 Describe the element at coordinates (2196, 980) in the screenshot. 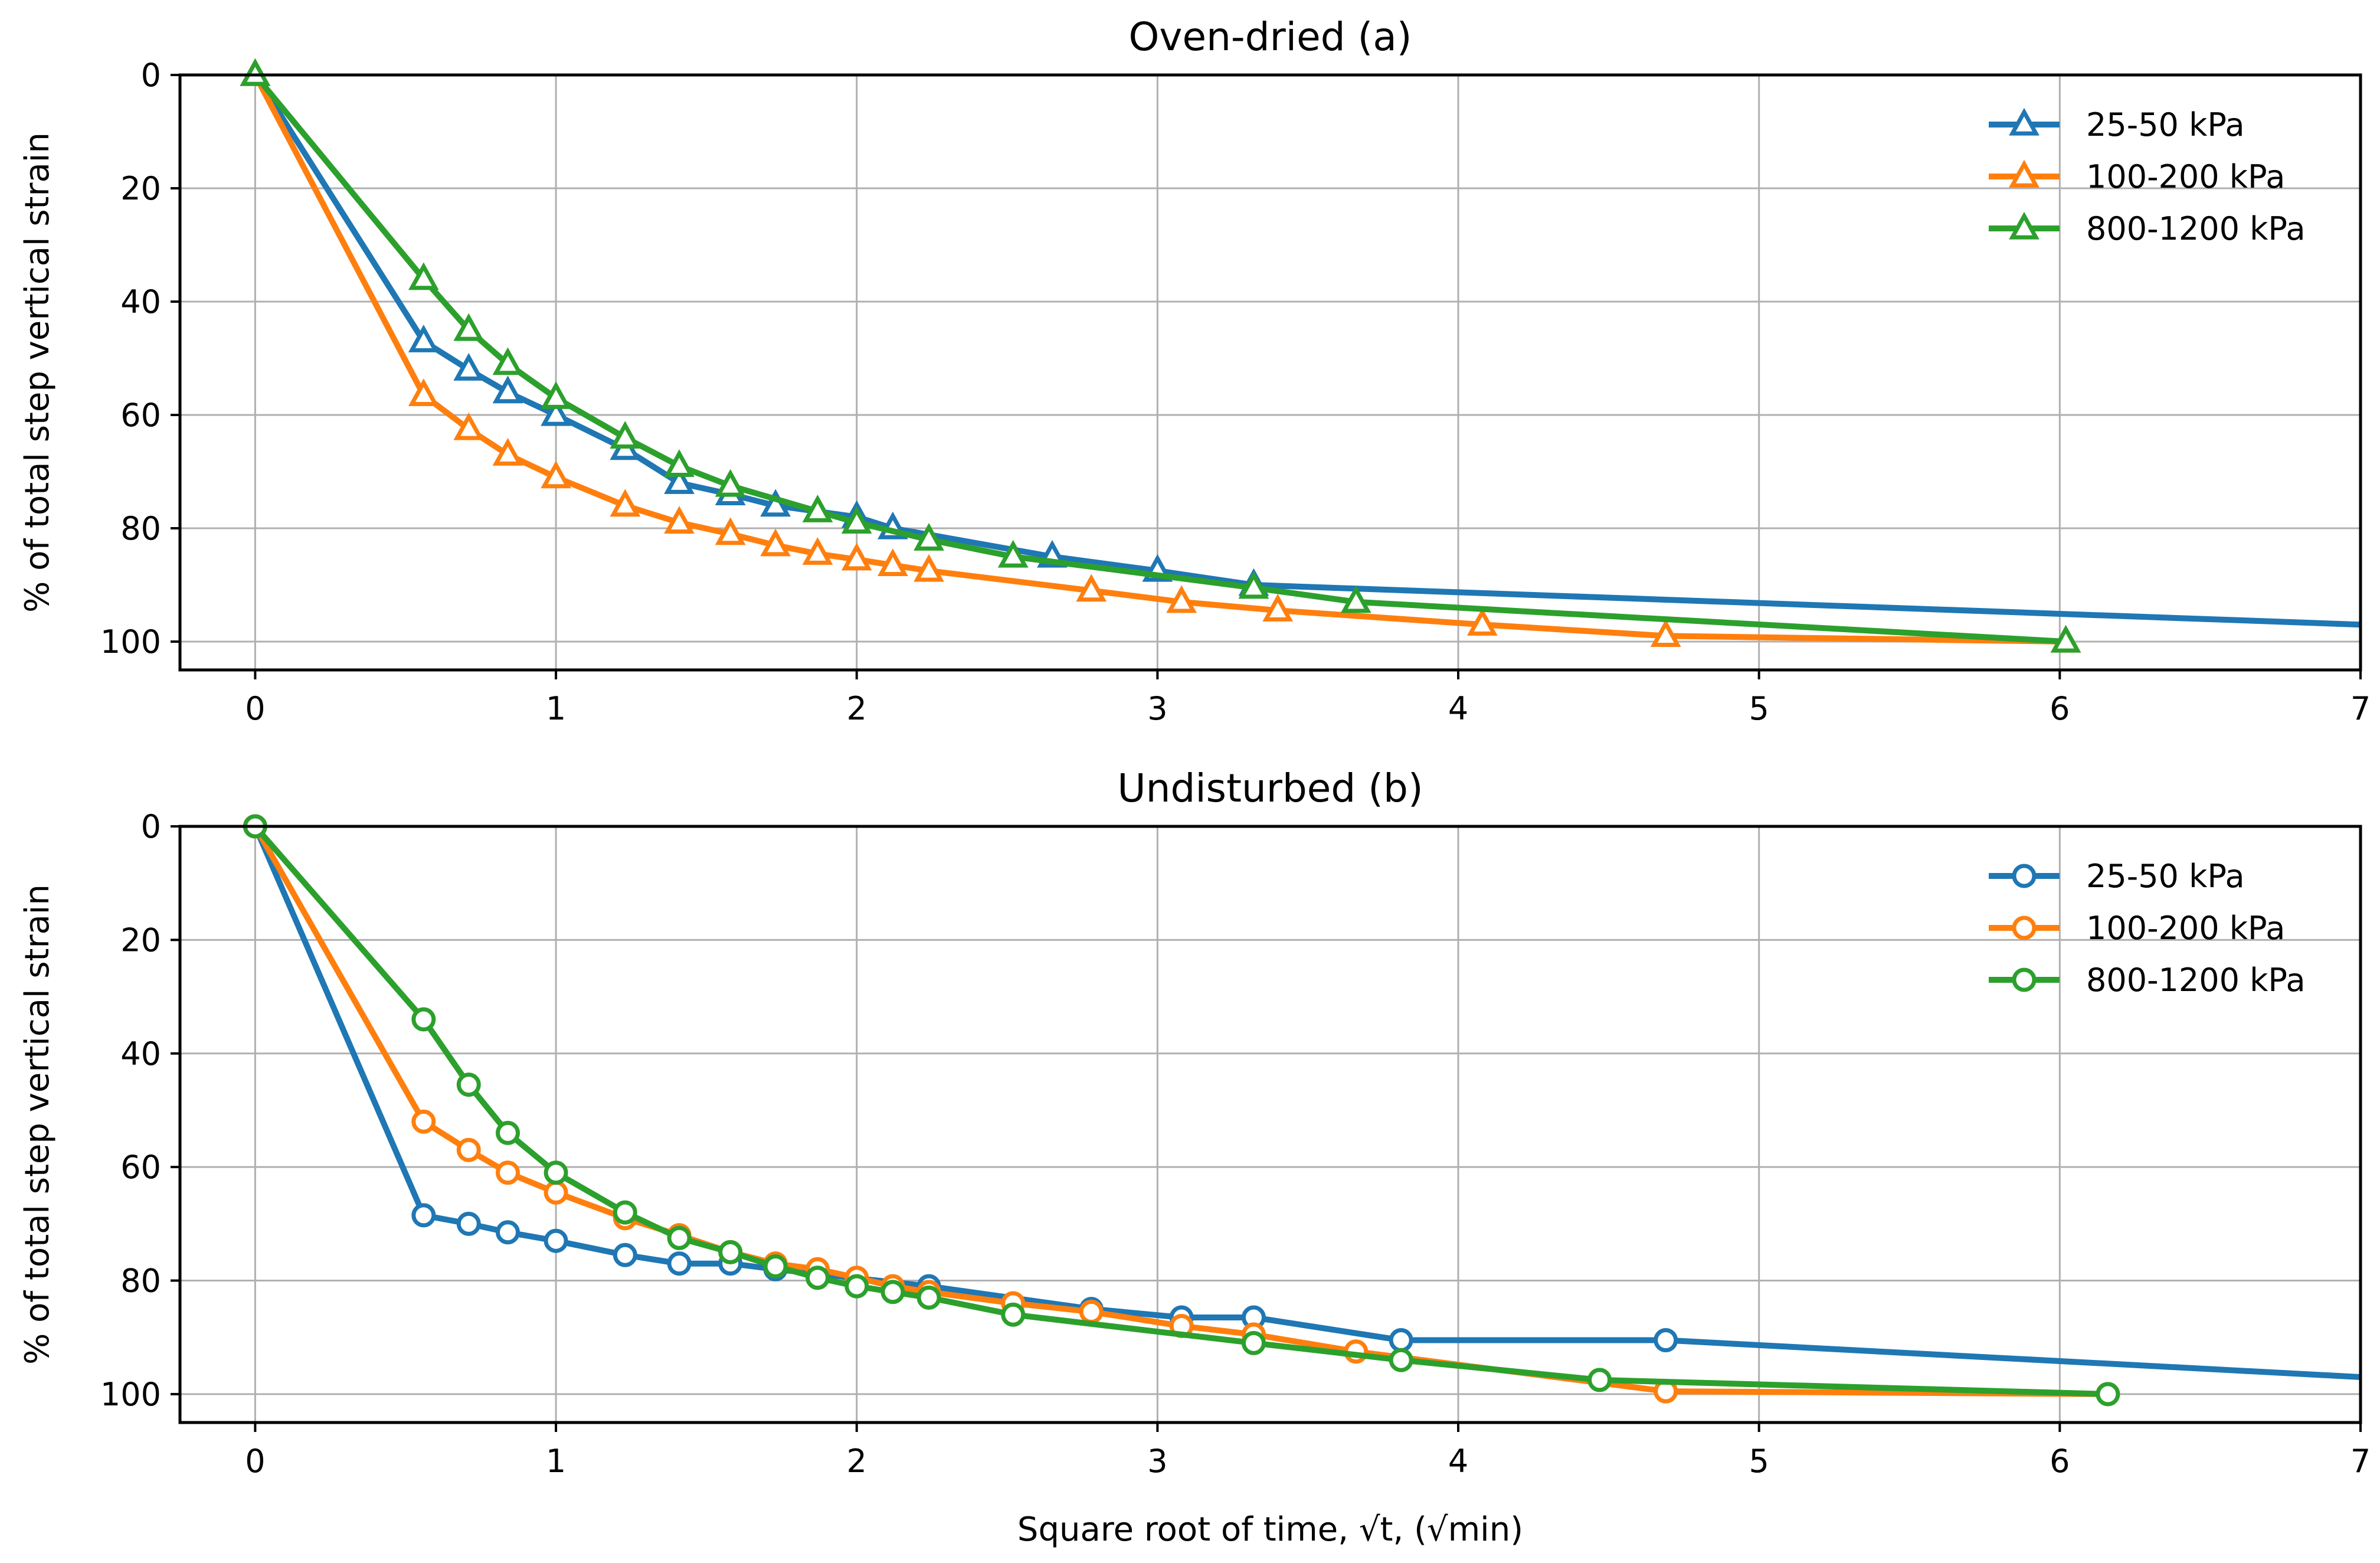

I see `chart-2-legend-label-3: 800-1200 kPa` at that location.